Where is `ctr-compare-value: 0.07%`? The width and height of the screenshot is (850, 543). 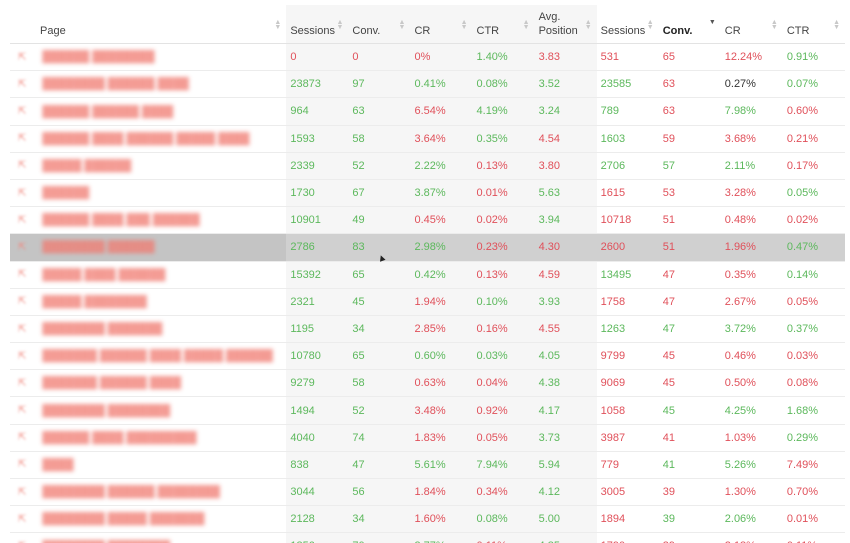 ctr-compare-value: 0.07% is located at coordinates (813, 84).